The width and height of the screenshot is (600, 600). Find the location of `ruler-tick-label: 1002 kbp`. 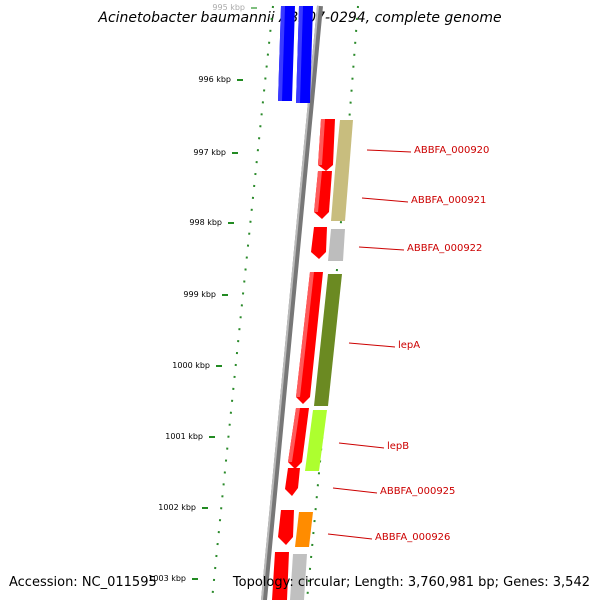

ruler-tick-label: 1002 kbp is located at coordinates (177, 507).